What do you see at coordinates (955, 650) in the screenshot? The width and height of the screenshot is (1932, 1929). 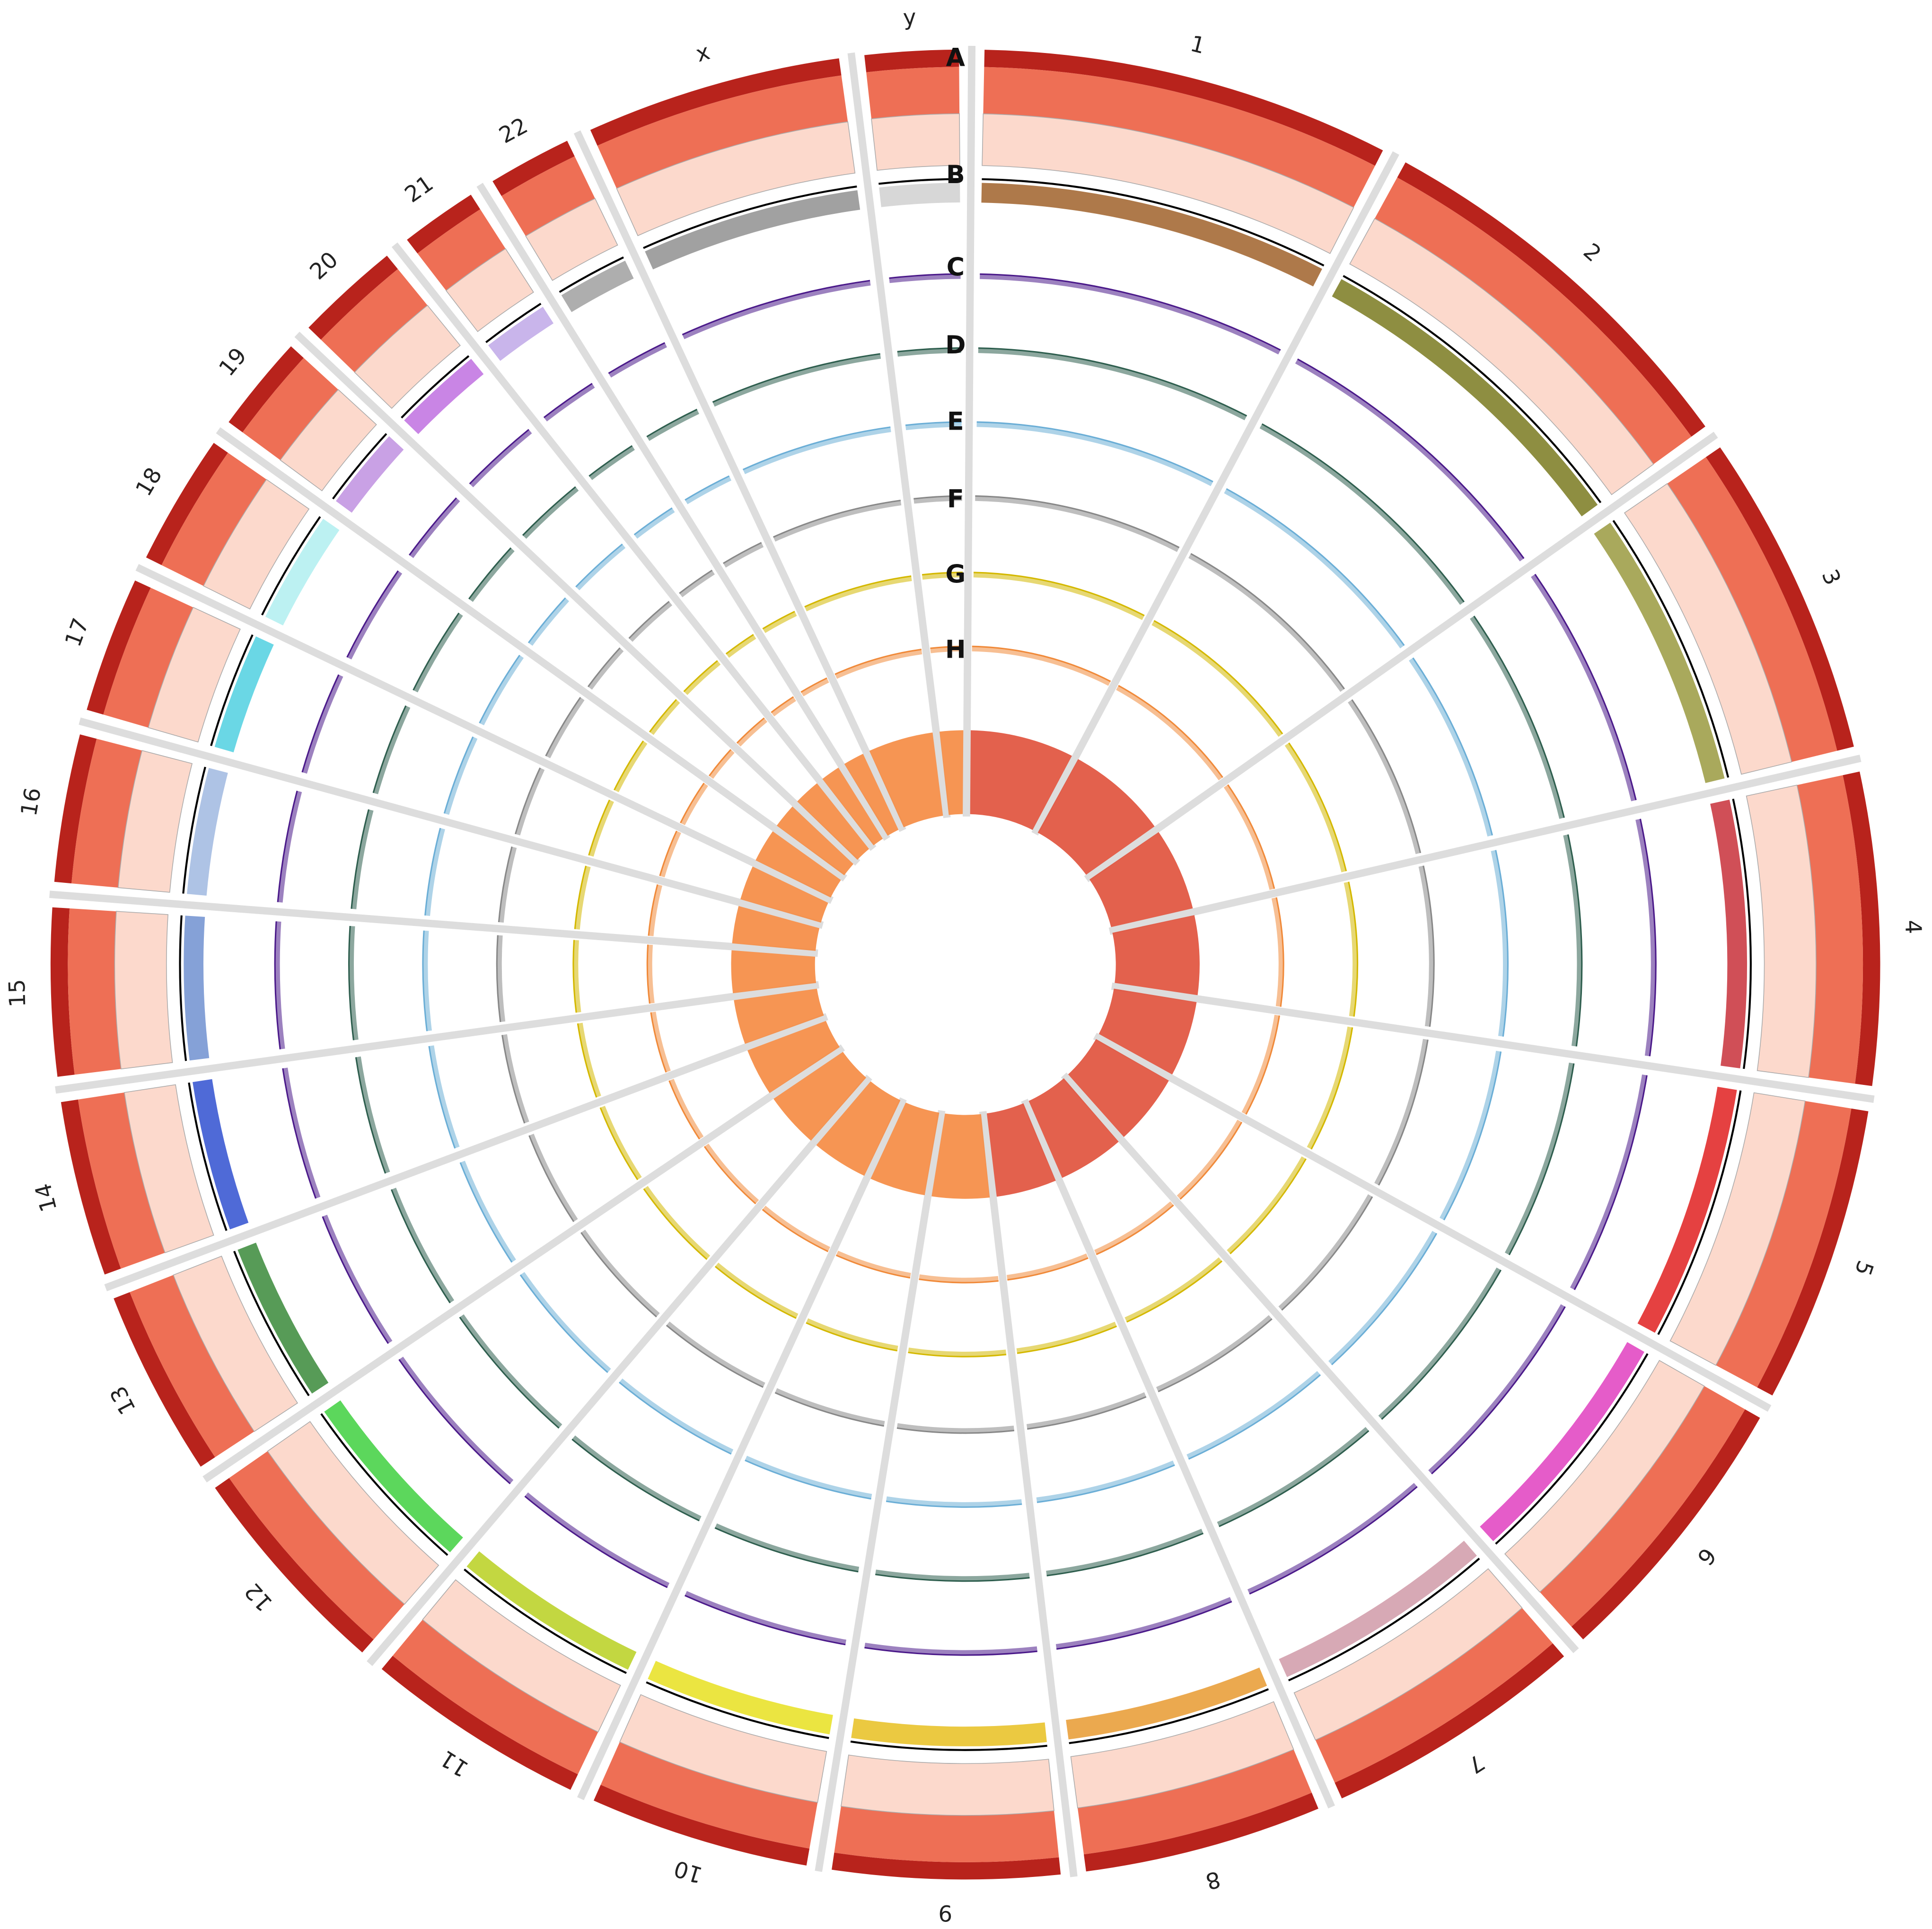 I see `track-letter: H` at bounding box center [955, 650].